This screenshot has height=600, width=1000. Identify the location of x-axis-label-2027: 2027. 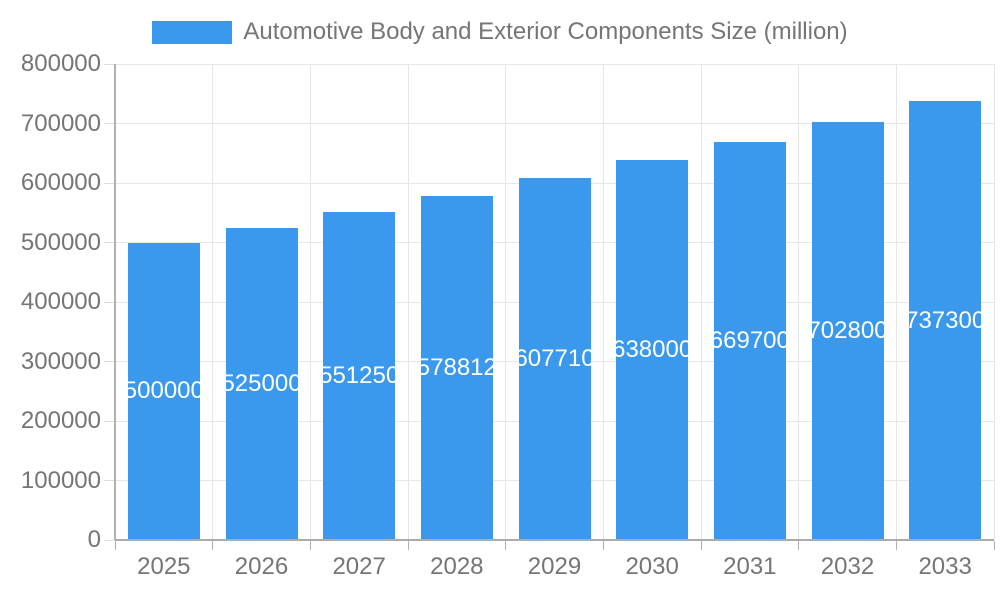
(359, 566).